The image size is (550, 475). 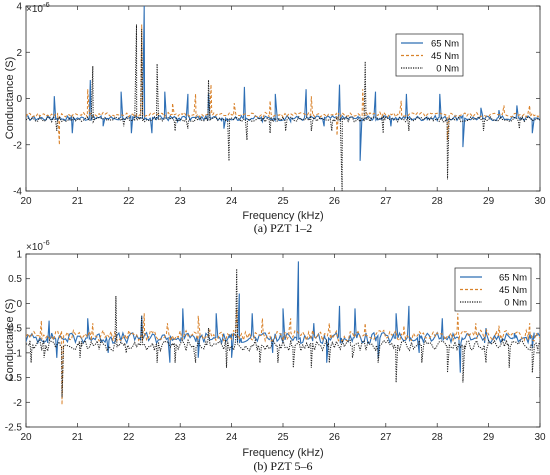 What do you see at coordinates (282, 466) in the screenshot?
I see `chart-b-caption: (b) PZT 5–6` at bounding box center [282, 466].